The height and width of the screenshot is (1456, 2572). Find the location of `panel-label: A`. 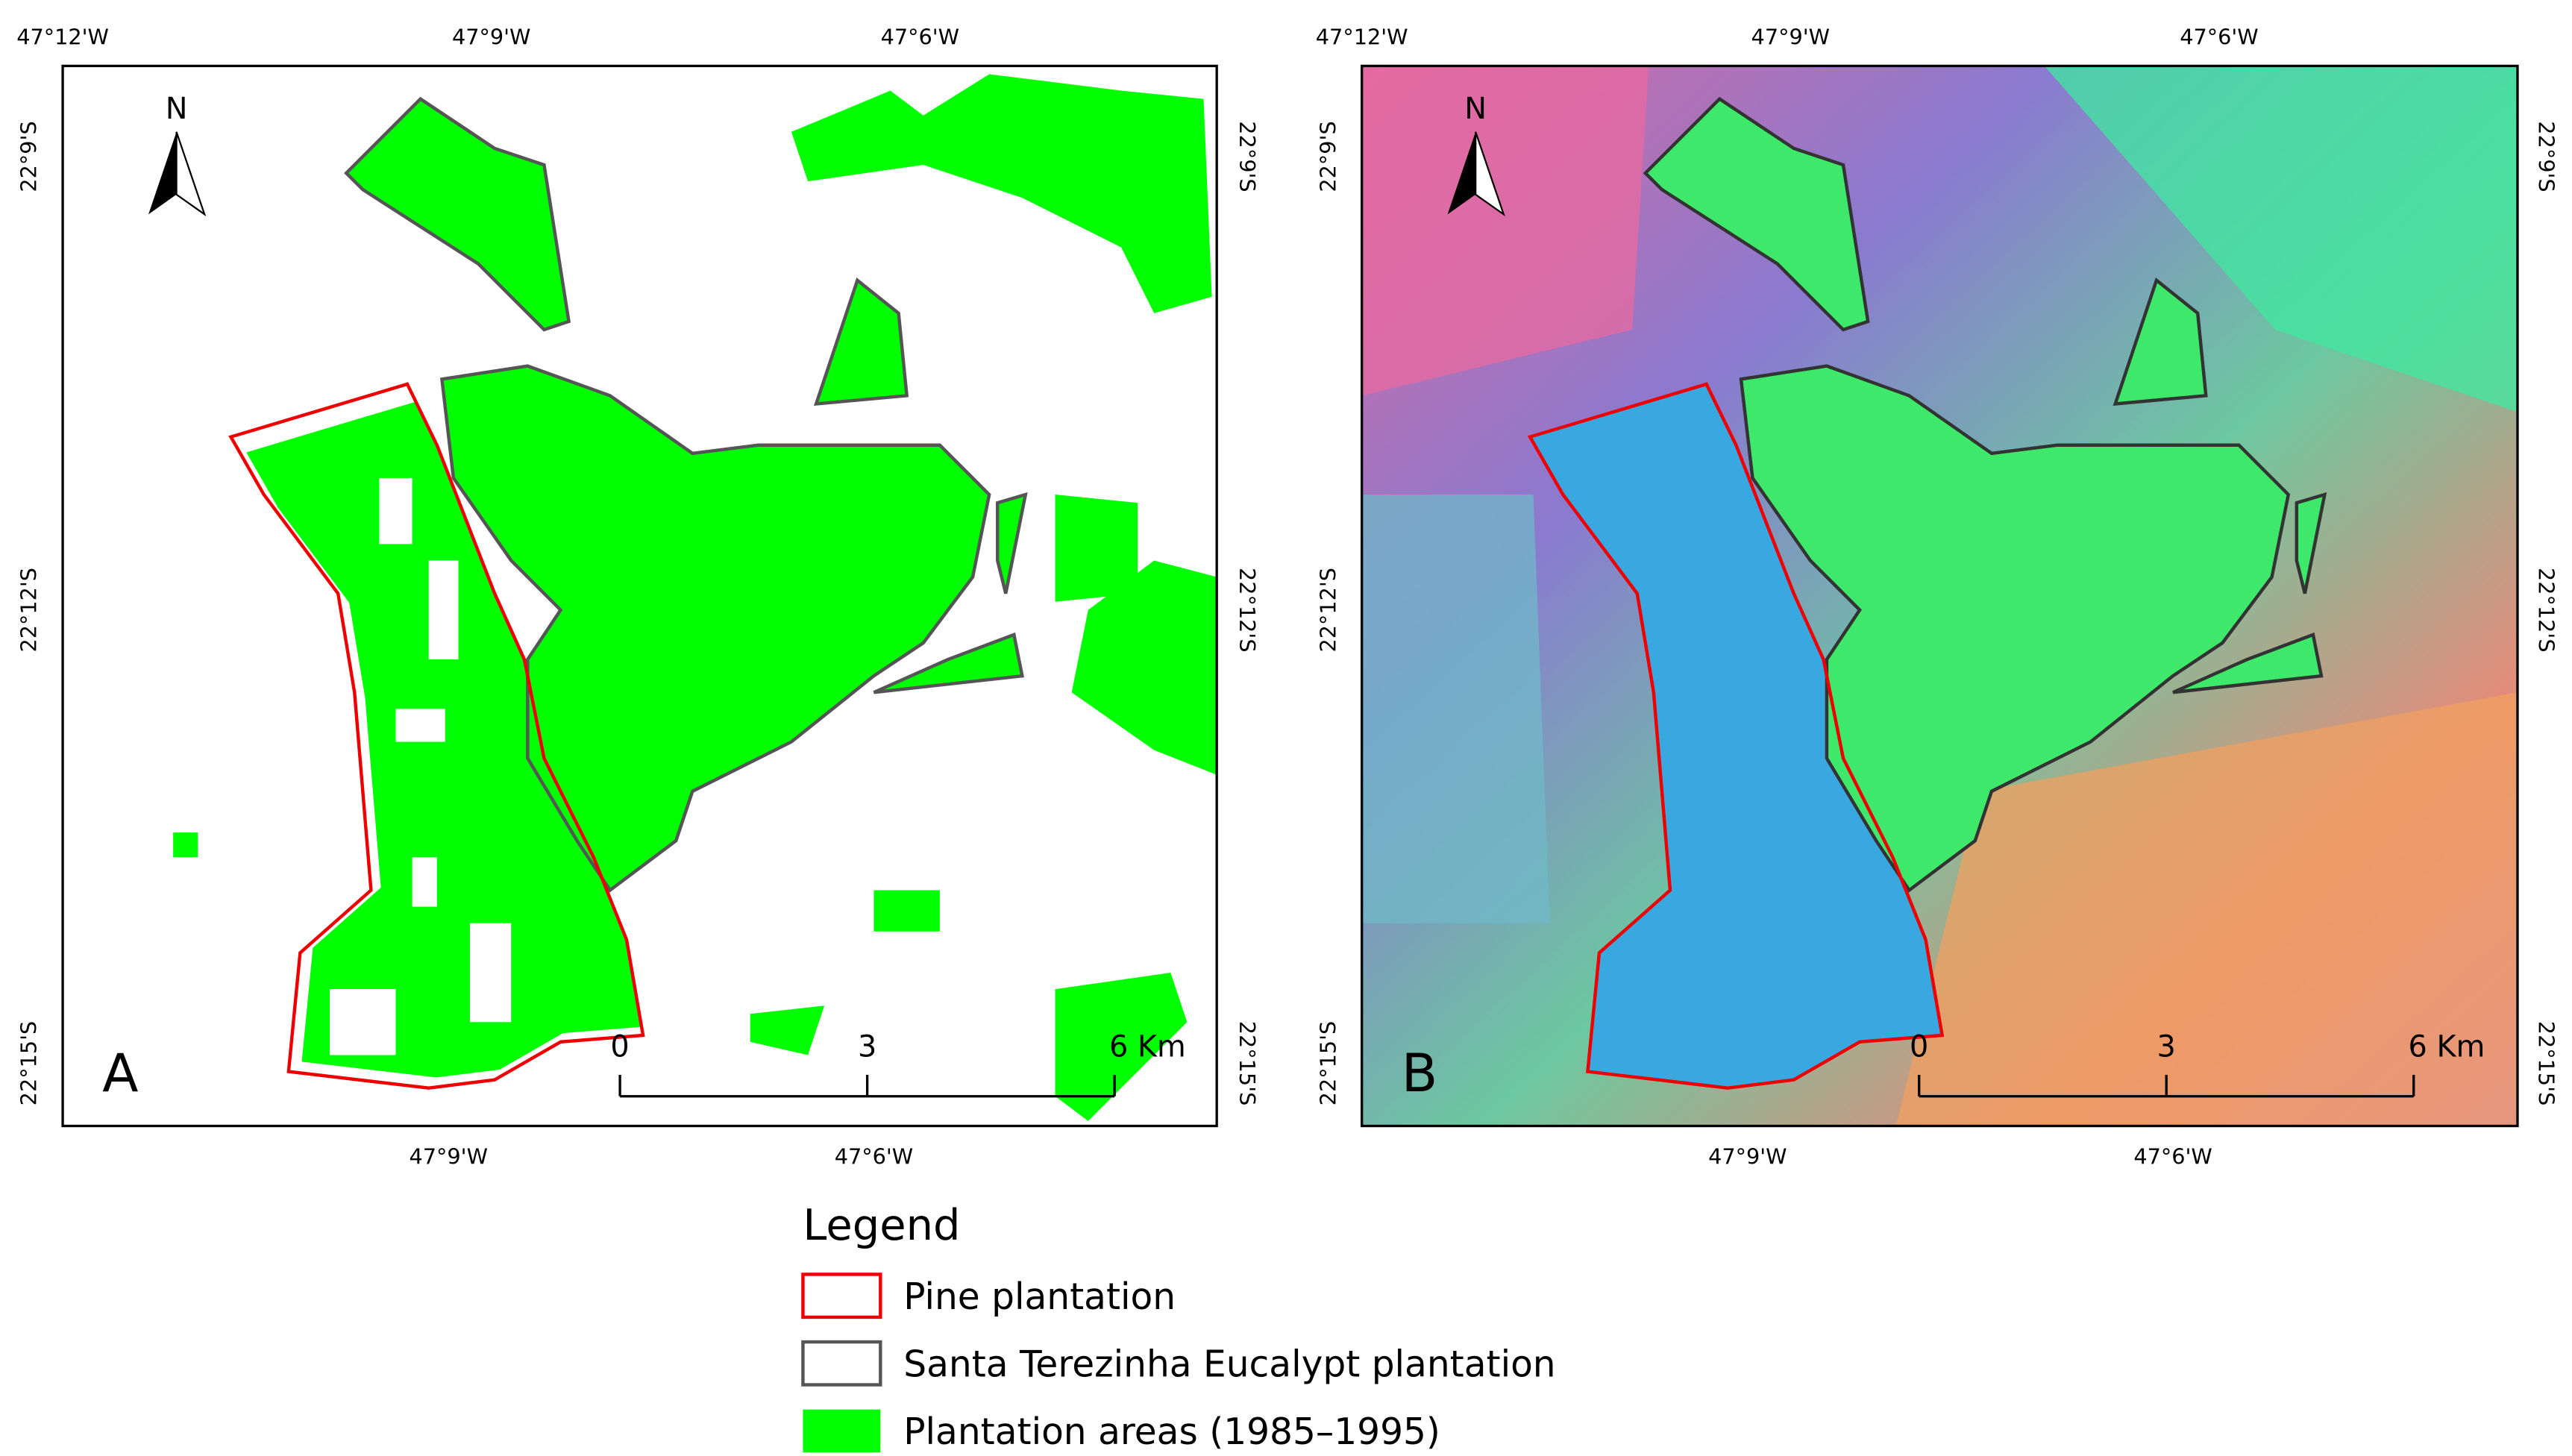

panel-label: A is located at coordinates (120, 1073).